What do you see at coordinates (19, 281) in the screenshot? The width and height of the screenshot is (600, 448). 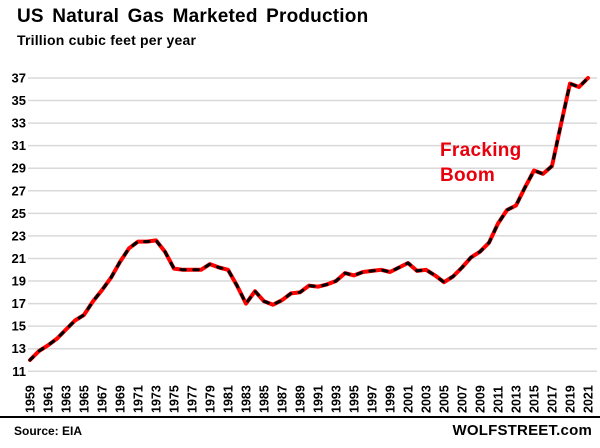 I see `y-tick-label: 19` at bounding box center [19, 281].